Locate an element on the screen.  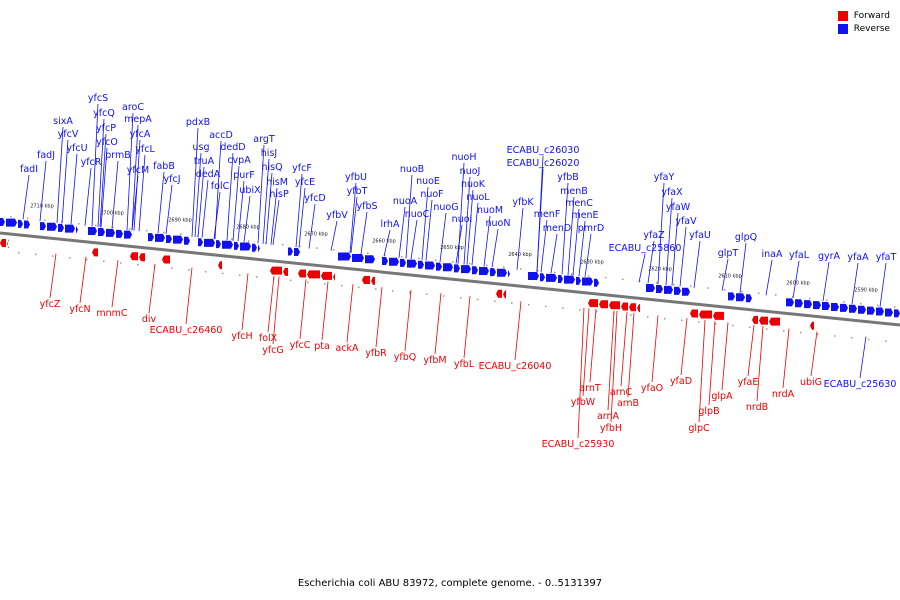
reverse-gene-label: folC is located at coordinates (220, 186).